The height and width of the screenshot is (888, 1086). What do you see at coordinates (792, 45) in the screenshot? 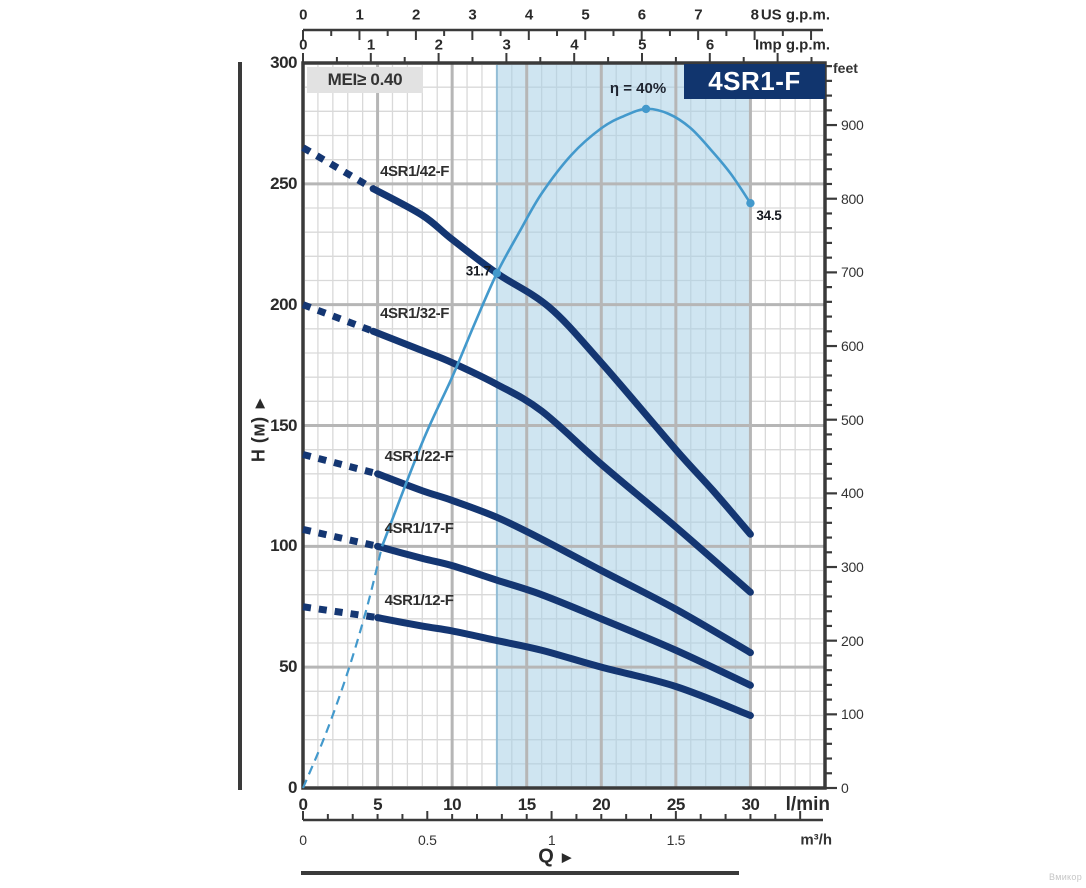
I see `imp-gpm-axis-unit: Imp g.p.m.` at bounding box center [792, 45].